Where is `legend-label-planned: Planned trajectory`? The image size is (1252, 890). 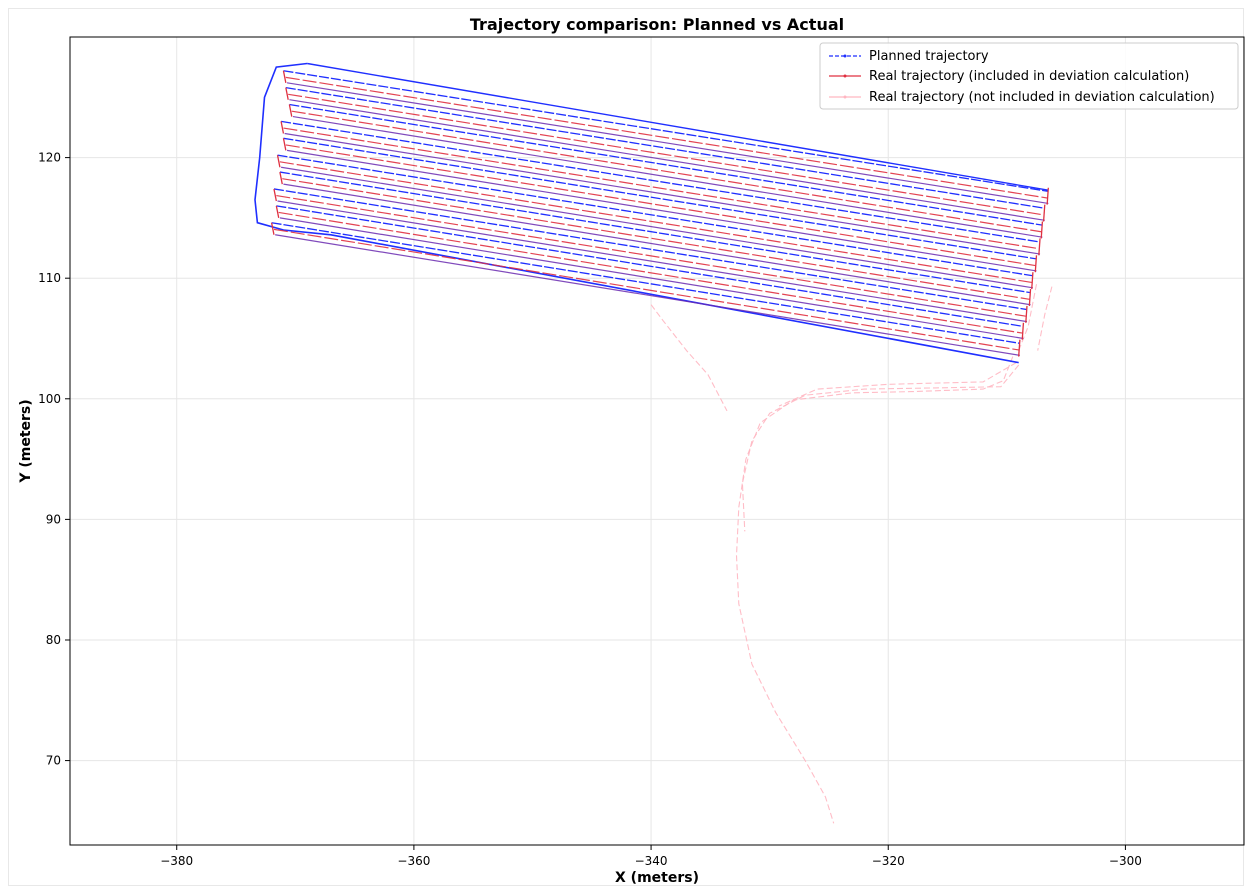
legend-label-planned: Planned trajectory is located at coordinates (929, 56).